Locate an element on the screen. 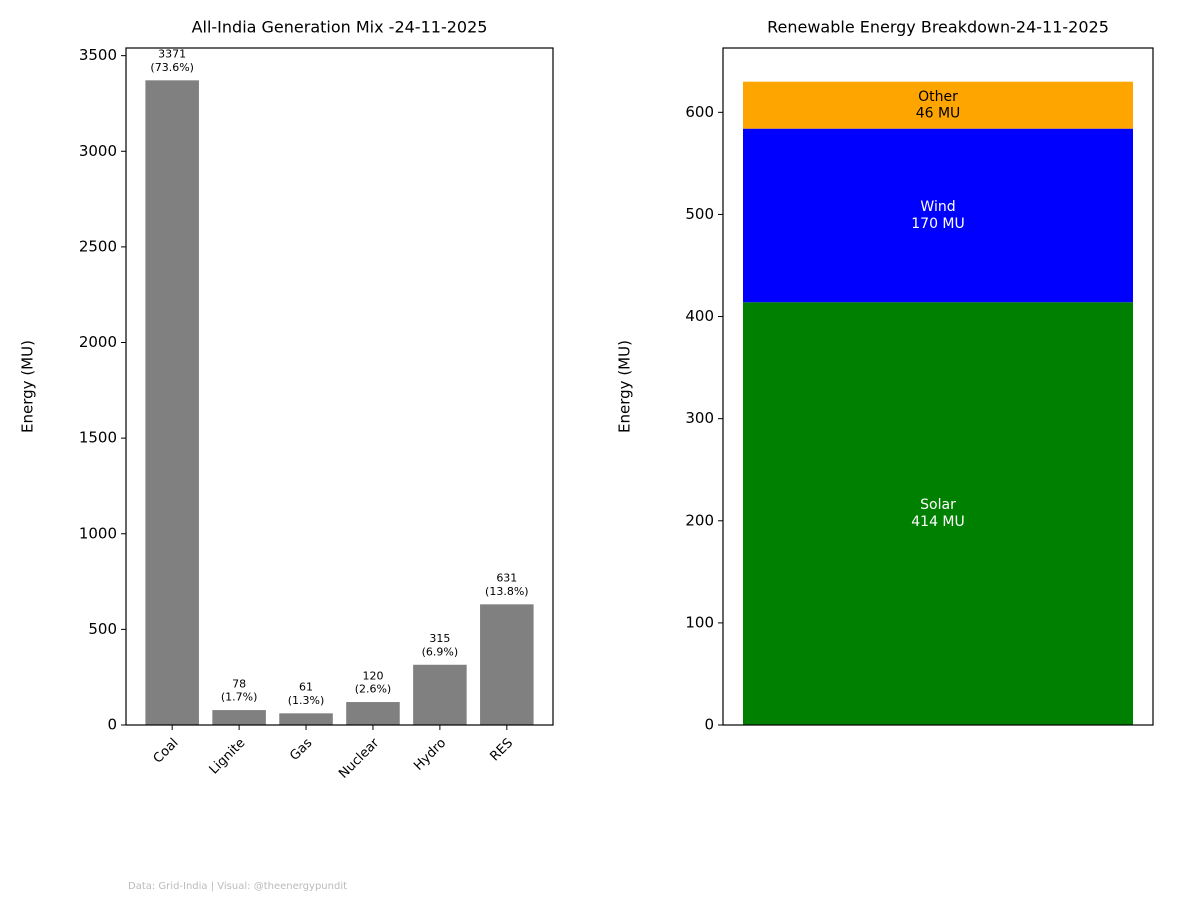 This screenshot has height=911, width=1200. y-tick-label: 1500 is located at coordinates (98, 438).